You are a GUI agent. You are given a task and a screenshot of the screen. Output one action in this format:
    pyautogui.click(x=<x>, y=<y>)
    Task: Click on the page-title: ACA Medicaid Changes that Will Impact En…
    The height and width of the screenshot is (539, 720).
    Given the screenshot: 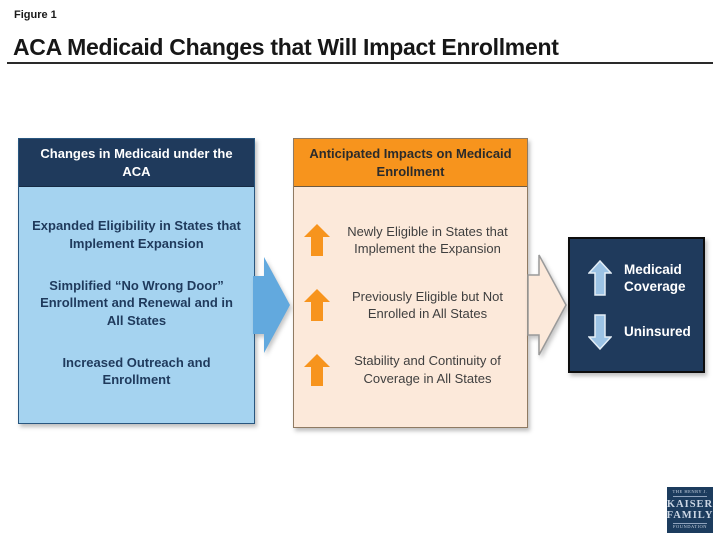 What is the action you would take?
    pyautogui.click(x=286, y=47)
    